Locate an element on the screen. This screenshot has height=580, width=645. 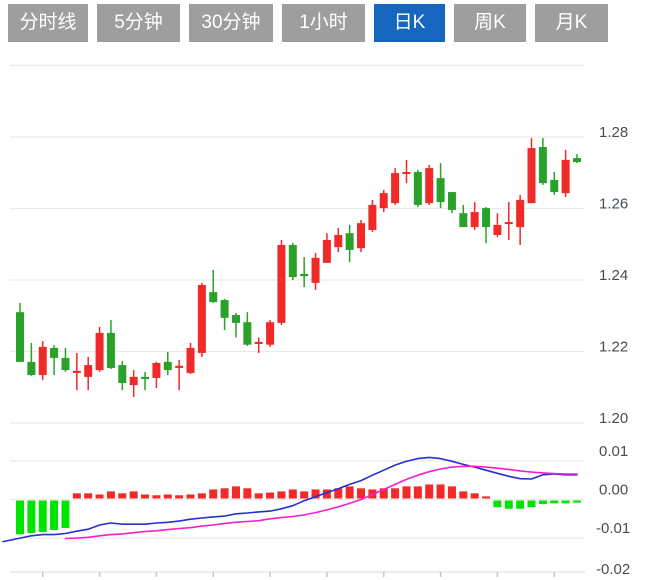
period-tabbar: 分时线 5分钟 30分钟 1小时 日K 周K 月K is located at coordinates (308, 23).